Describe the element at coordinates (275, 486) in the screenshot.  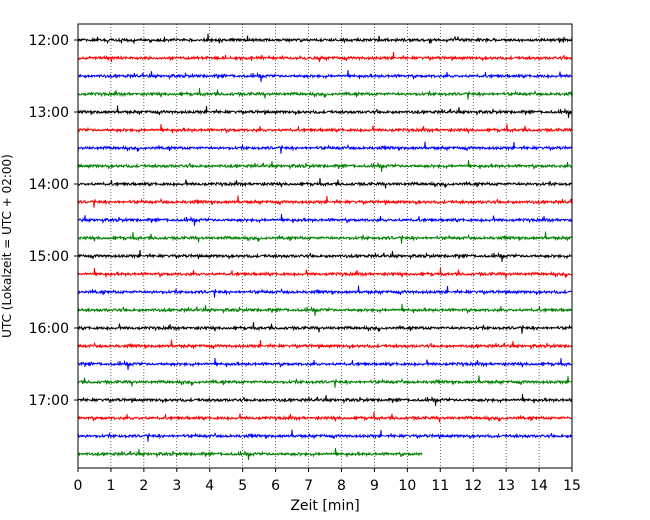
I see `x-tick-label: 6` at that location.